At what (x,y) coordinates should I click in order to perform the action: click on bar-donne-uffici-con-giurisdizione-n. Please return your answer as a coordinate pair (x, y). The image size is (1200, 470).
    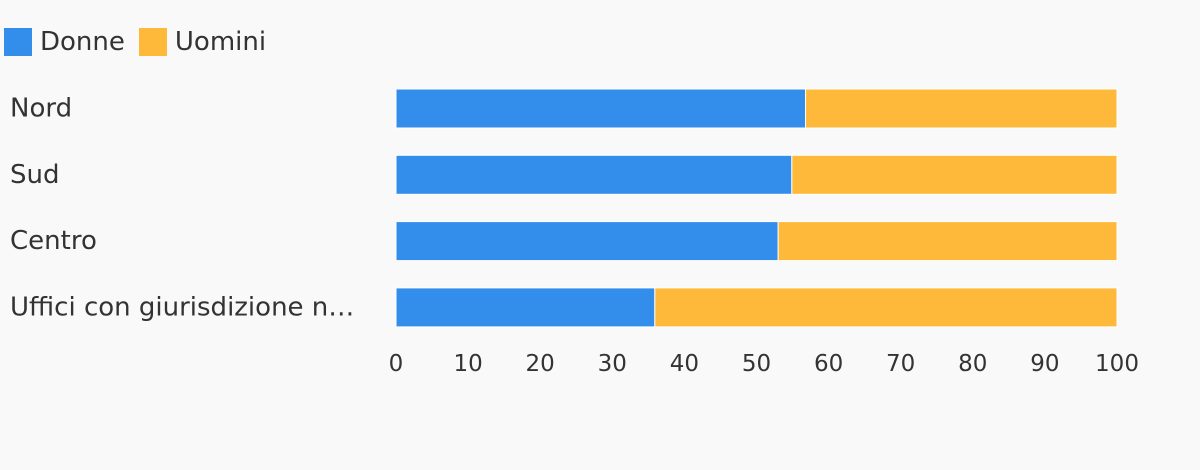
    Looking at the image, I should click on (525, 307).